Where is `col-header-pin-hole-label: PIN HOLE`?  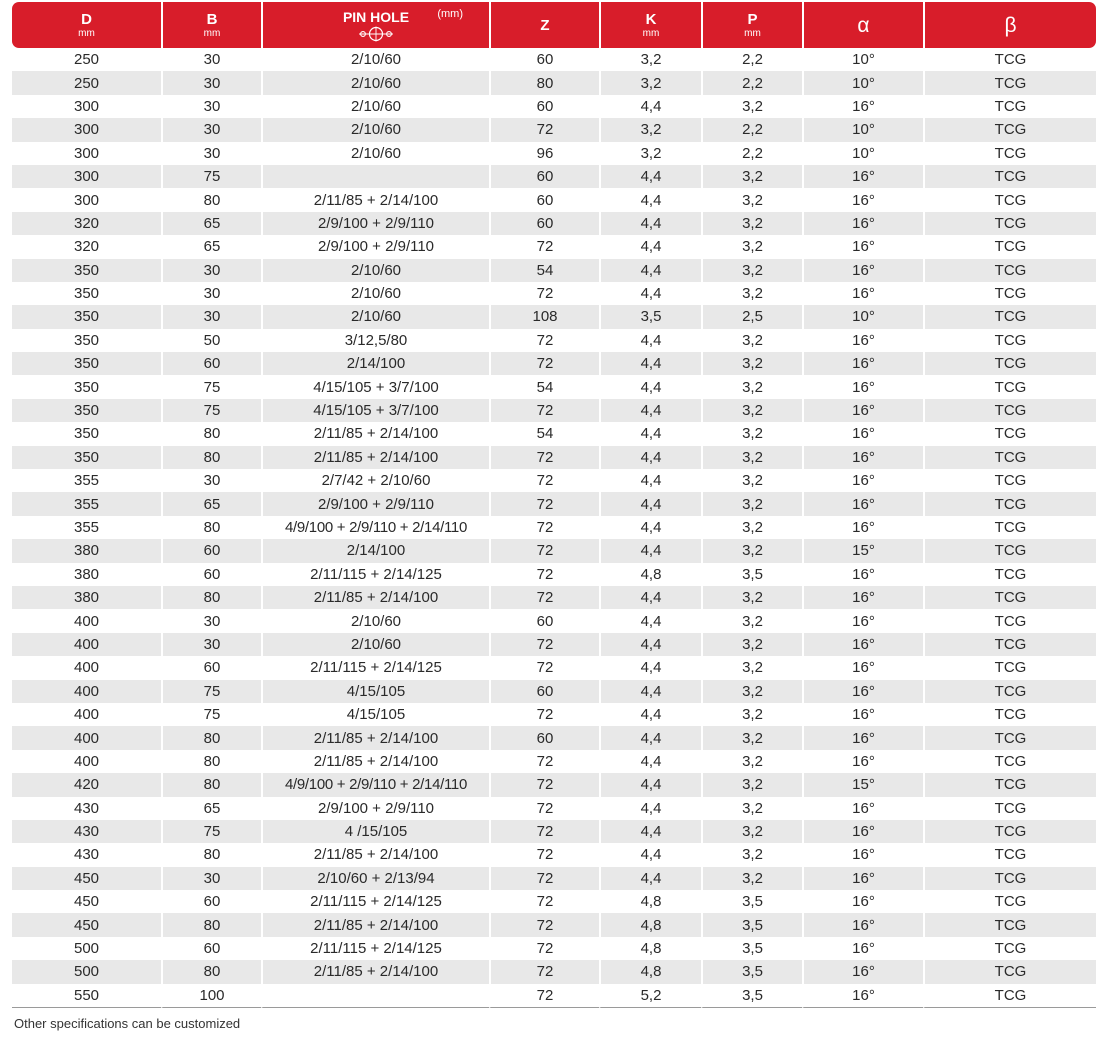
col-header-pin-hole-label: PIN HOLE is located at coordinates (376, 17).